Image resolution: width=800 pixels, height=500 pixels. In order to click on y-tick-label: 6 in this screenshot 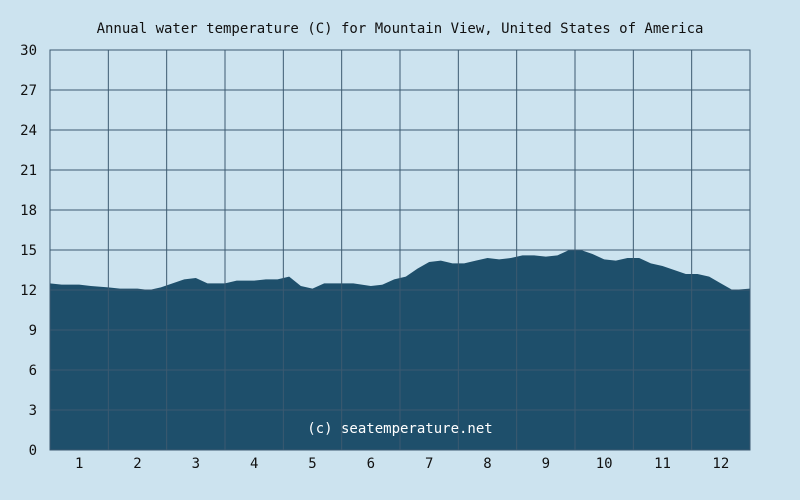, I will do `click(33, 371)`.